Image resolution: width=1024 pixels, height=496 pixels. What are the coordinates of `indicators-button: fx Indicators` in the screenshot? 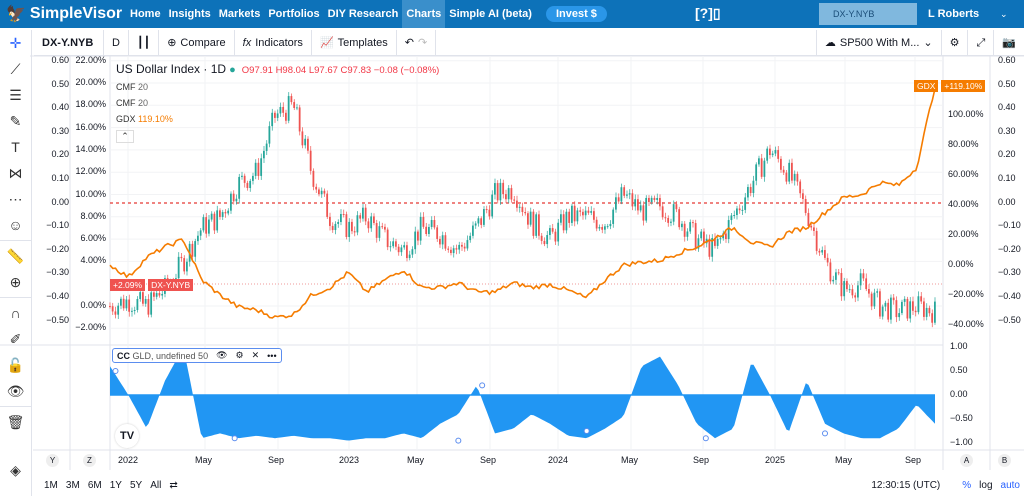 It's located at (273, 42).